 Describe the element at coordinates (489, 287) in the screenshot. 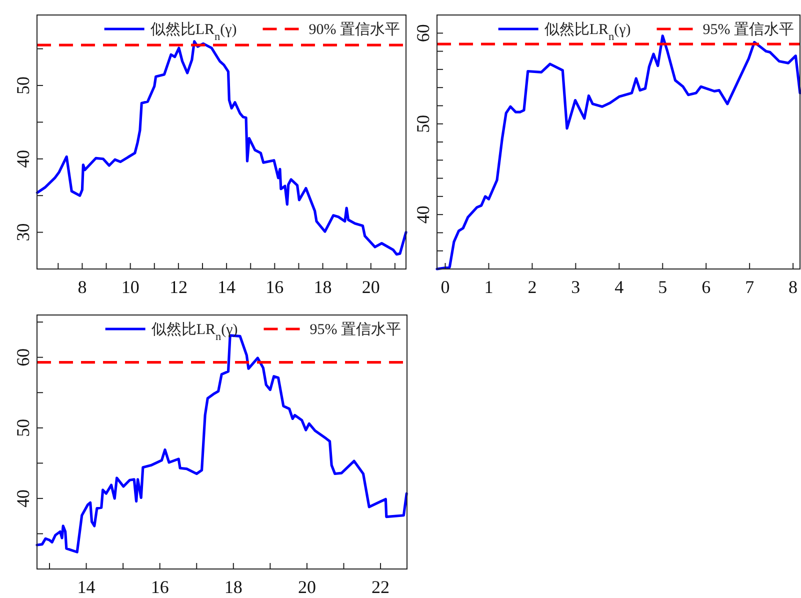

I see `x-tick-label: 1` at that location.